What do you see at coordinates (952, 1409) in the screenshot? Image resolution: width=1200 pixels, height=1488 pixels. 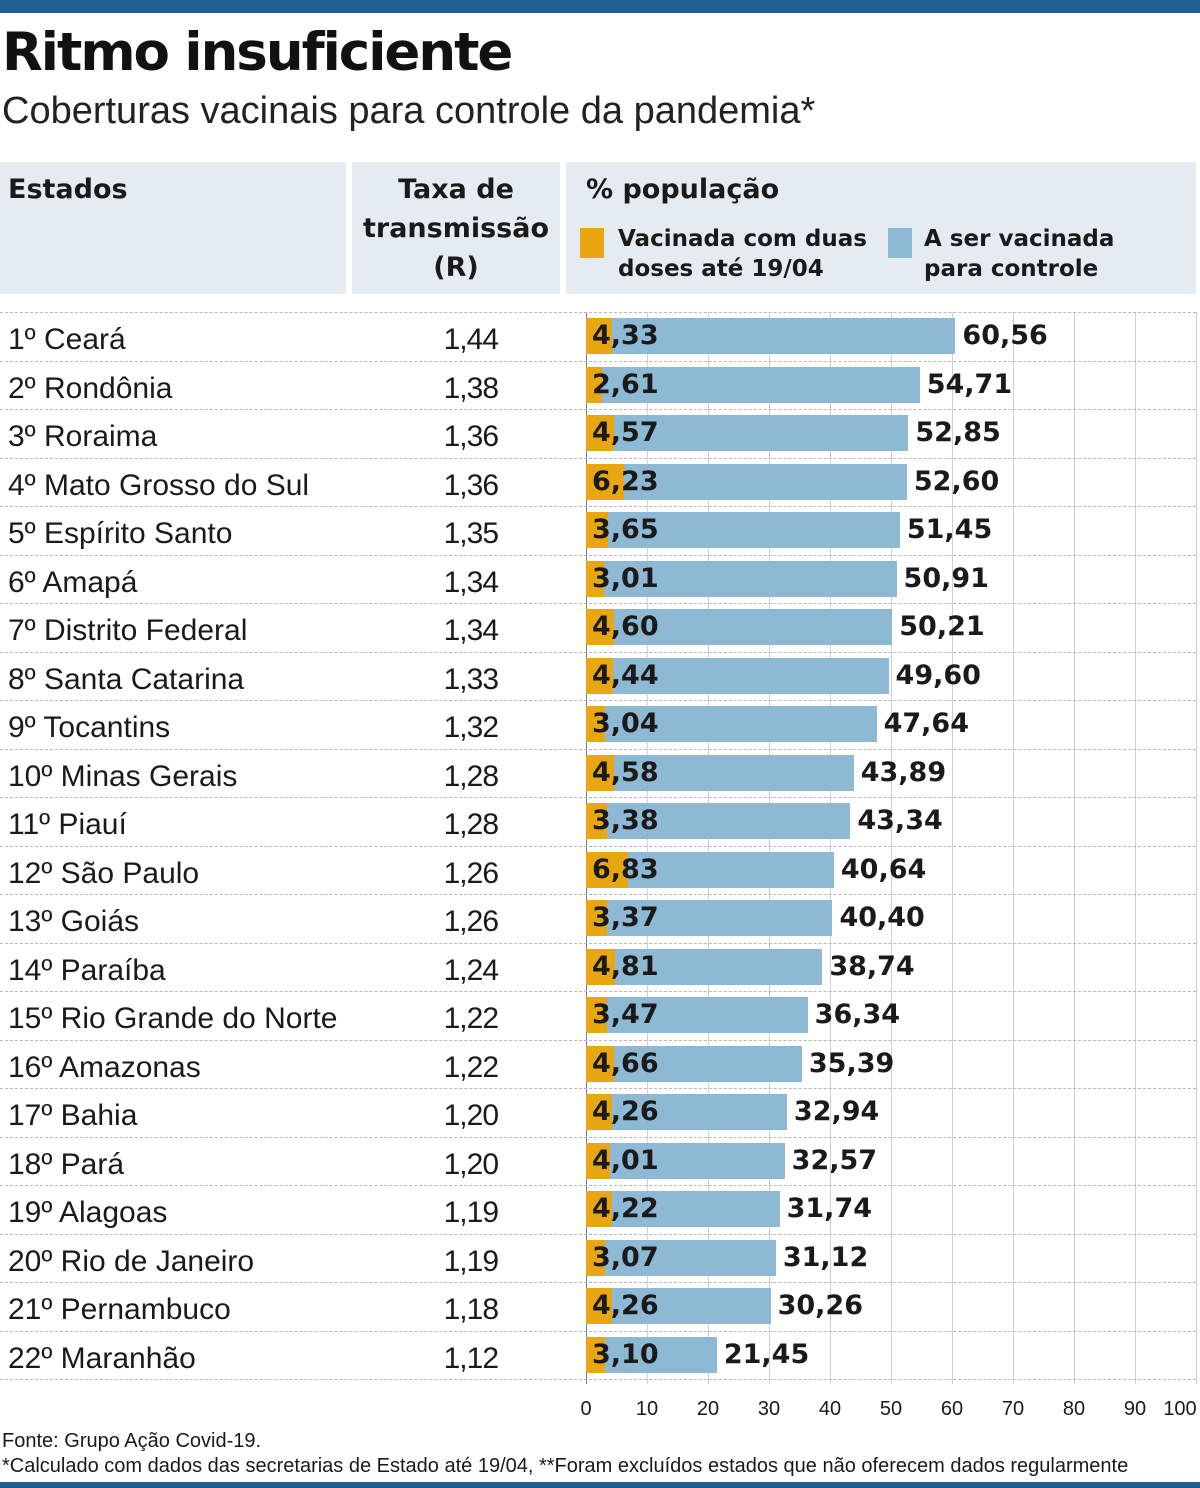 I see `x-tick-label: 60` at bounding box center [952, 1409].